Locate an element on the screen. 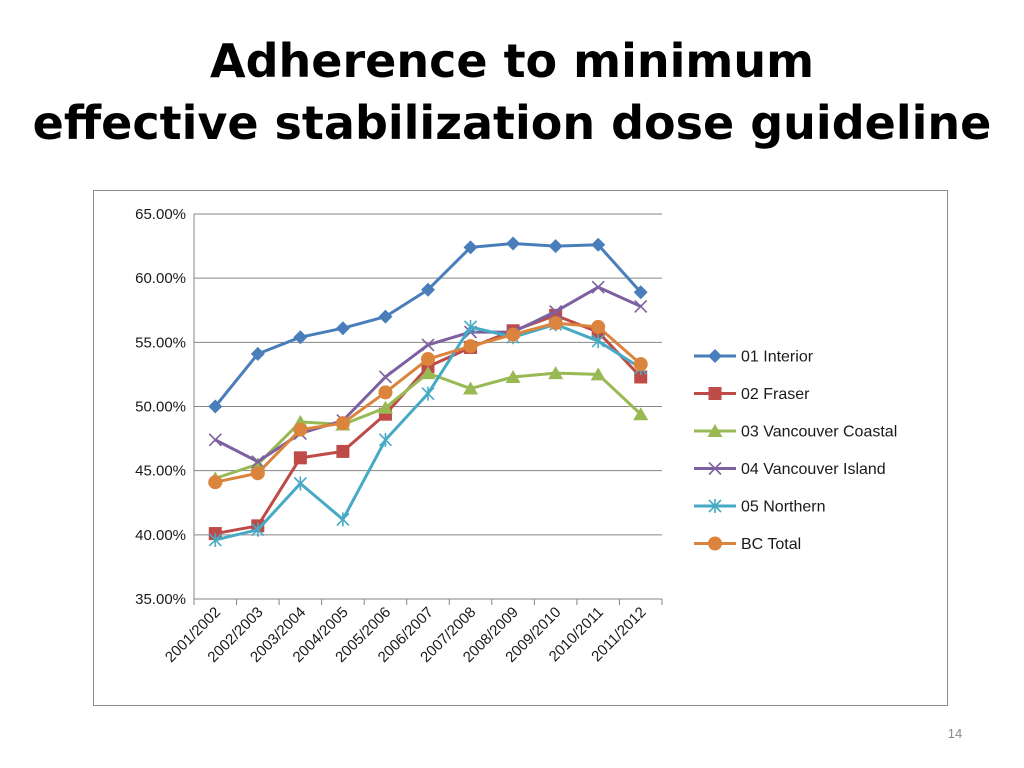  y-tick-label: 35.00% is located at coordinates (160, 599).